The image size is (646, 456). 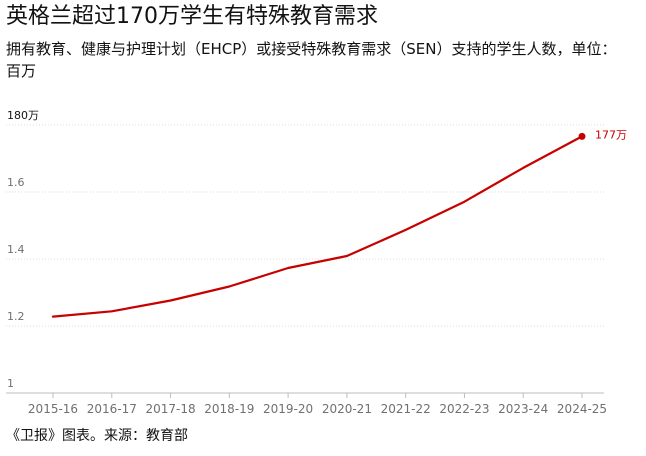 What do you see at coordinates (582, 409) in the screenshot?
I see `x-tick-label: 2024-25` at bounding box center [582, 409].